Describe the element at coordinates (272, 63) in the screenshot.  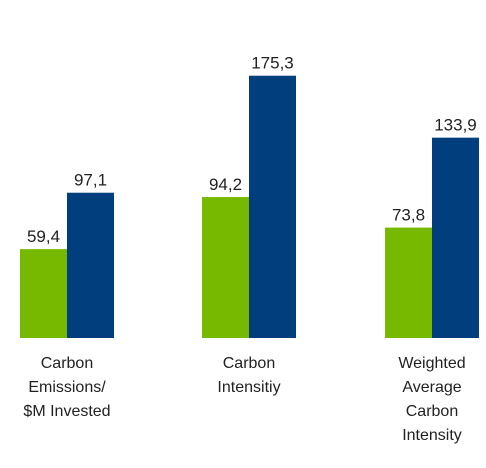
I see `value-label-s1-c1: 175,3` at that location.